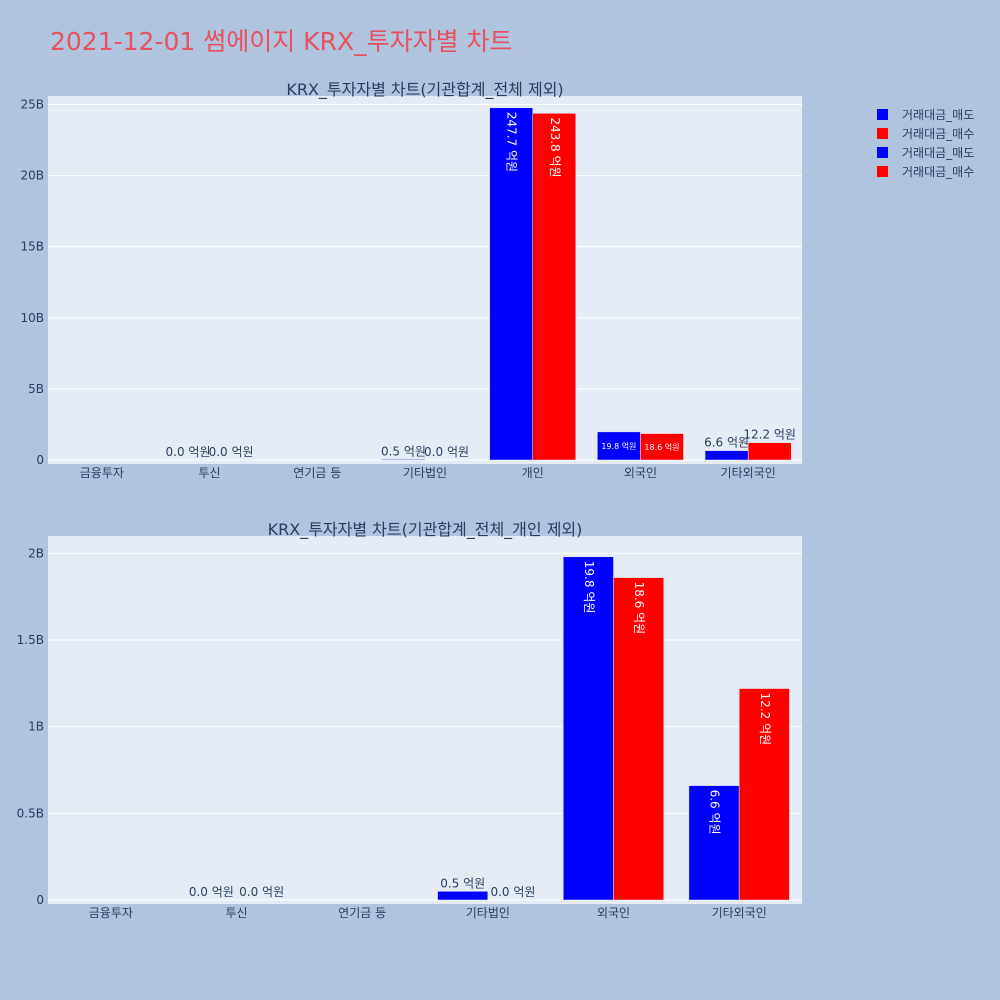 The width and height of the screenshot is (1000, 1000). What do you see at coordinates (36, 389) in the screenshot?
I see `y-tick-label: 5B` at bounding box center [36, 389].